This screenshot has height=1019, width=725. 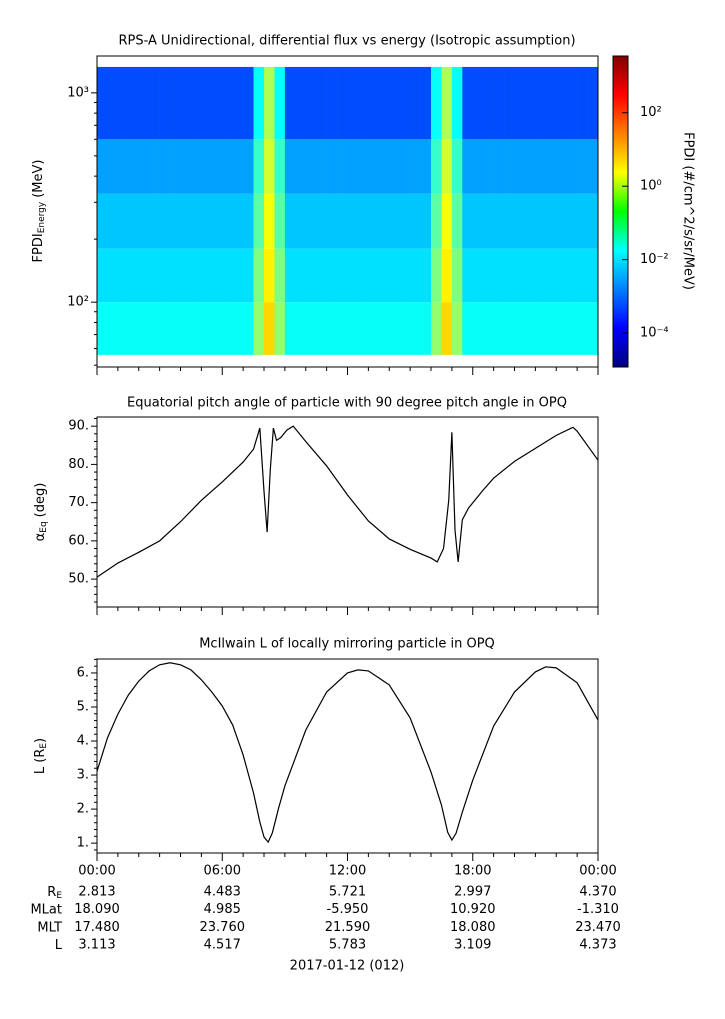 What do you see at coordinates (83, 775) in the screenshot?
I see `y-tick-label: 3.` at bounding box center [83, 775].